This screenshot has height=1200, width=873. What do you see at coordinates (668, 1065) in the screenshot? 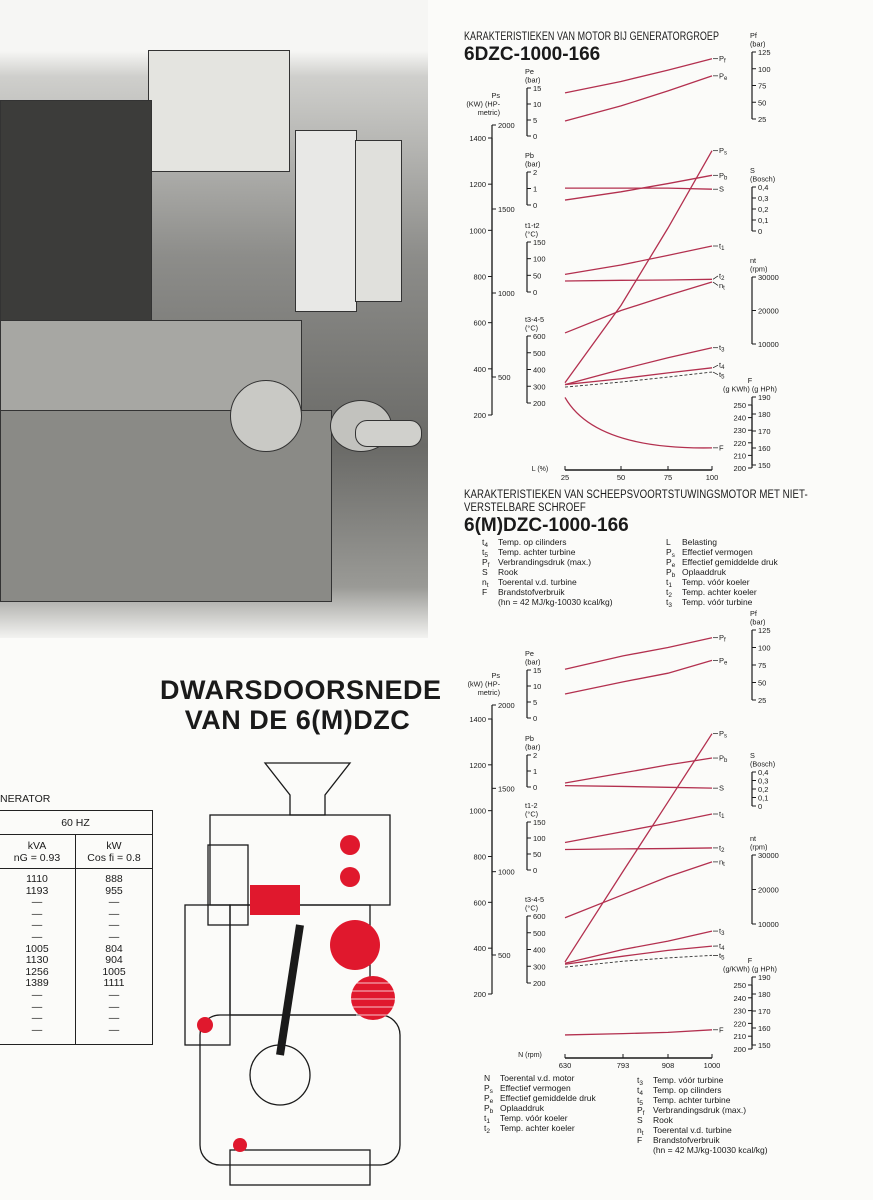
I see `x-tick-label: 908` at bounding box center [668, 1065].